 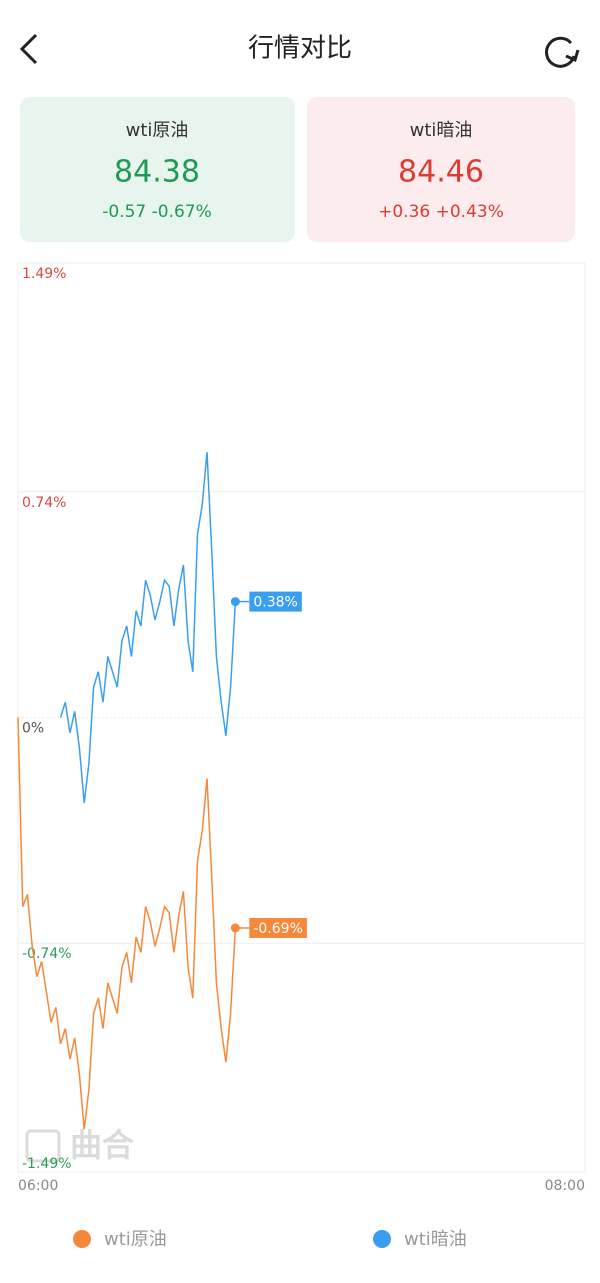 I want to click on card-price: 84.46, so click(x=441, y=172).